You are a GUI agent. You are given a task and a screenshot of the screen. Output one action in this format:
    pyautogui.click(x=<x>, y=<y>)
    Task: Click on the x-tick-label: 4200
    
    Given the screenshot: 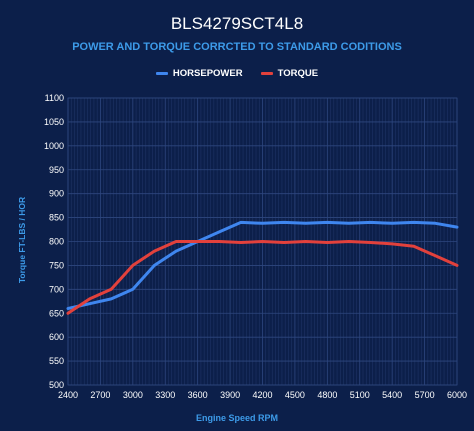 What is the action you would take?
    pyautogui.click(x=262, y=395)
    